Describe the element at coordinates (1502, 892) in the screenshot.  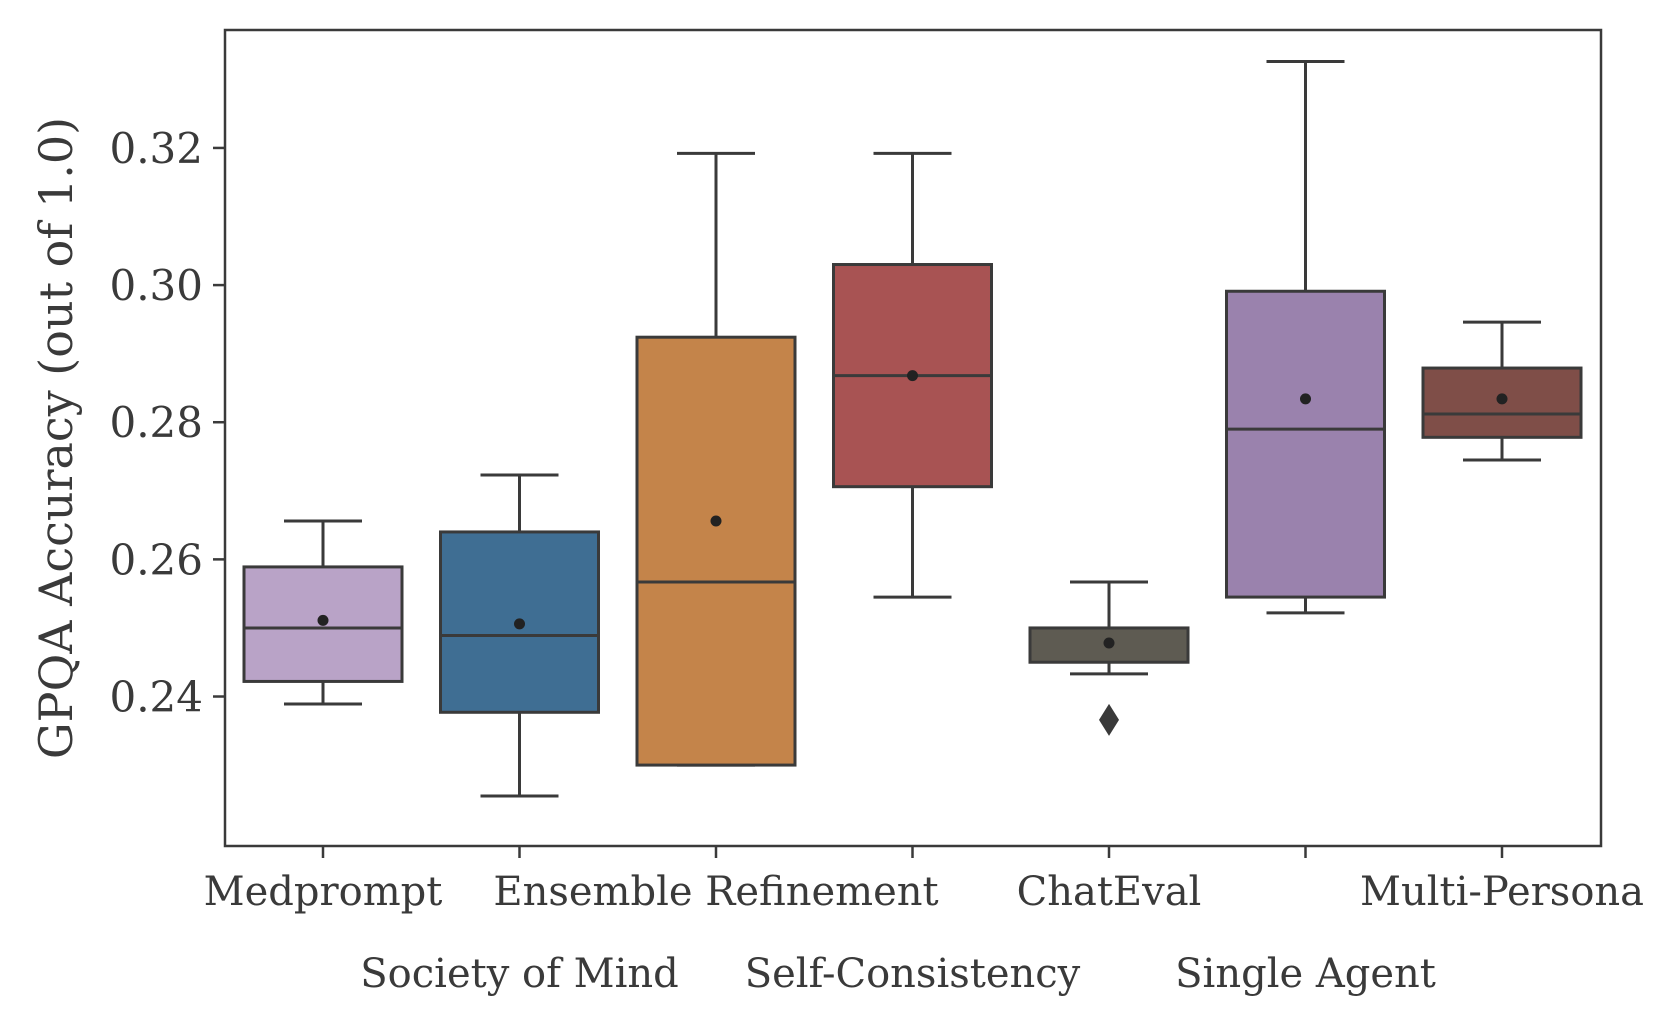
I see `x-tick-label: Multi-Persona` at that location.